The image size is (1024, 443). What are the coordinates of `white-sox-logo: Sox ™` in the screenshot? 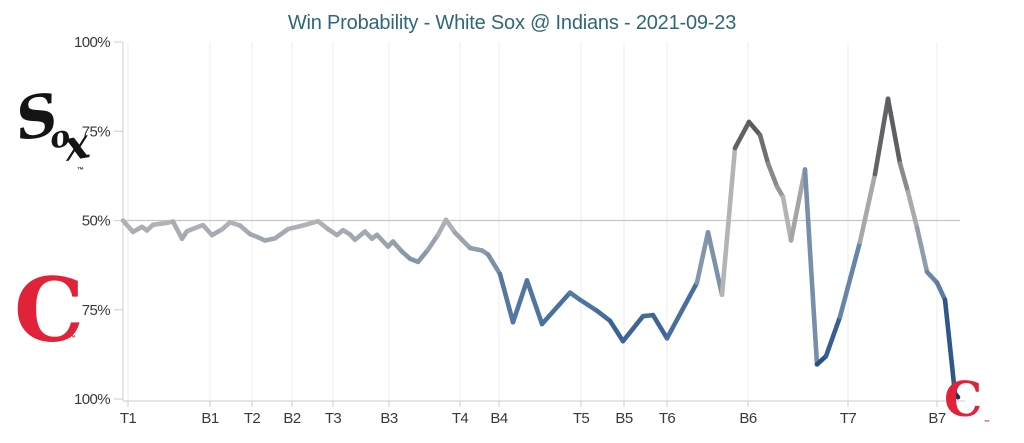 It's located at (51, 130).